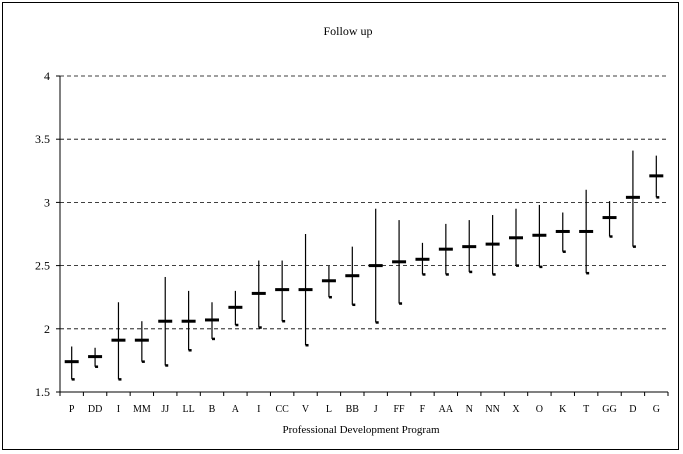 The image size is (683, 454). What do you see at coordinates (400, 409) in the screenshot?
I see `x-tick-label: FF` at bounding box center [400, 409].